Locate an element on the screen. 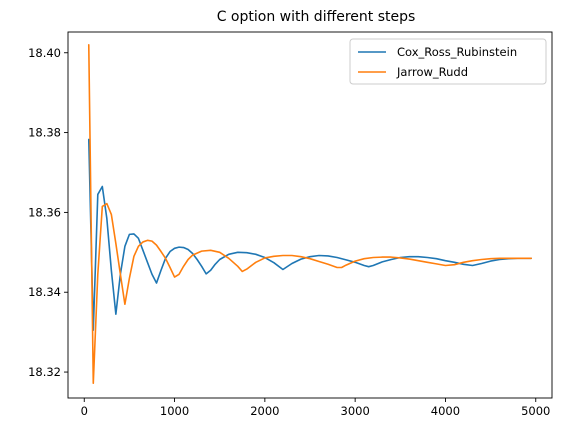  chart-title: C option with different steps is located at coordinates (316, 17).